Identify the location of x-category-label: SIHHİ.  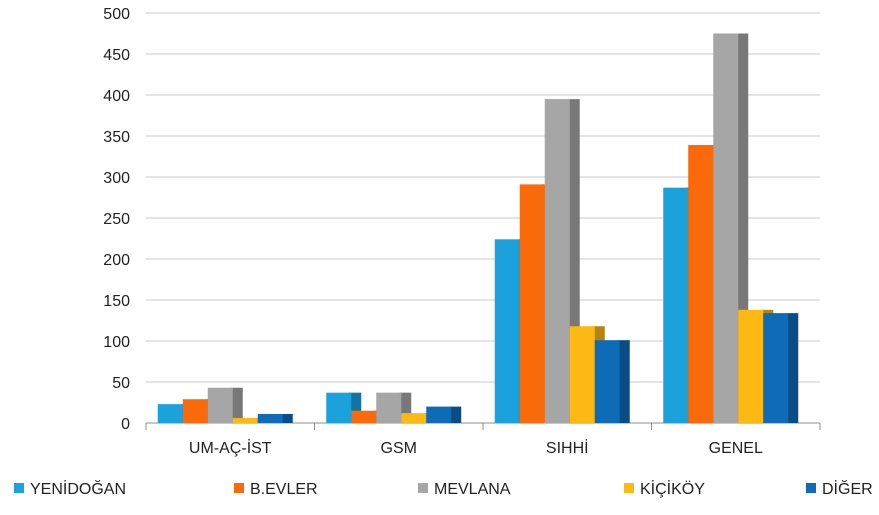
(567, 447).